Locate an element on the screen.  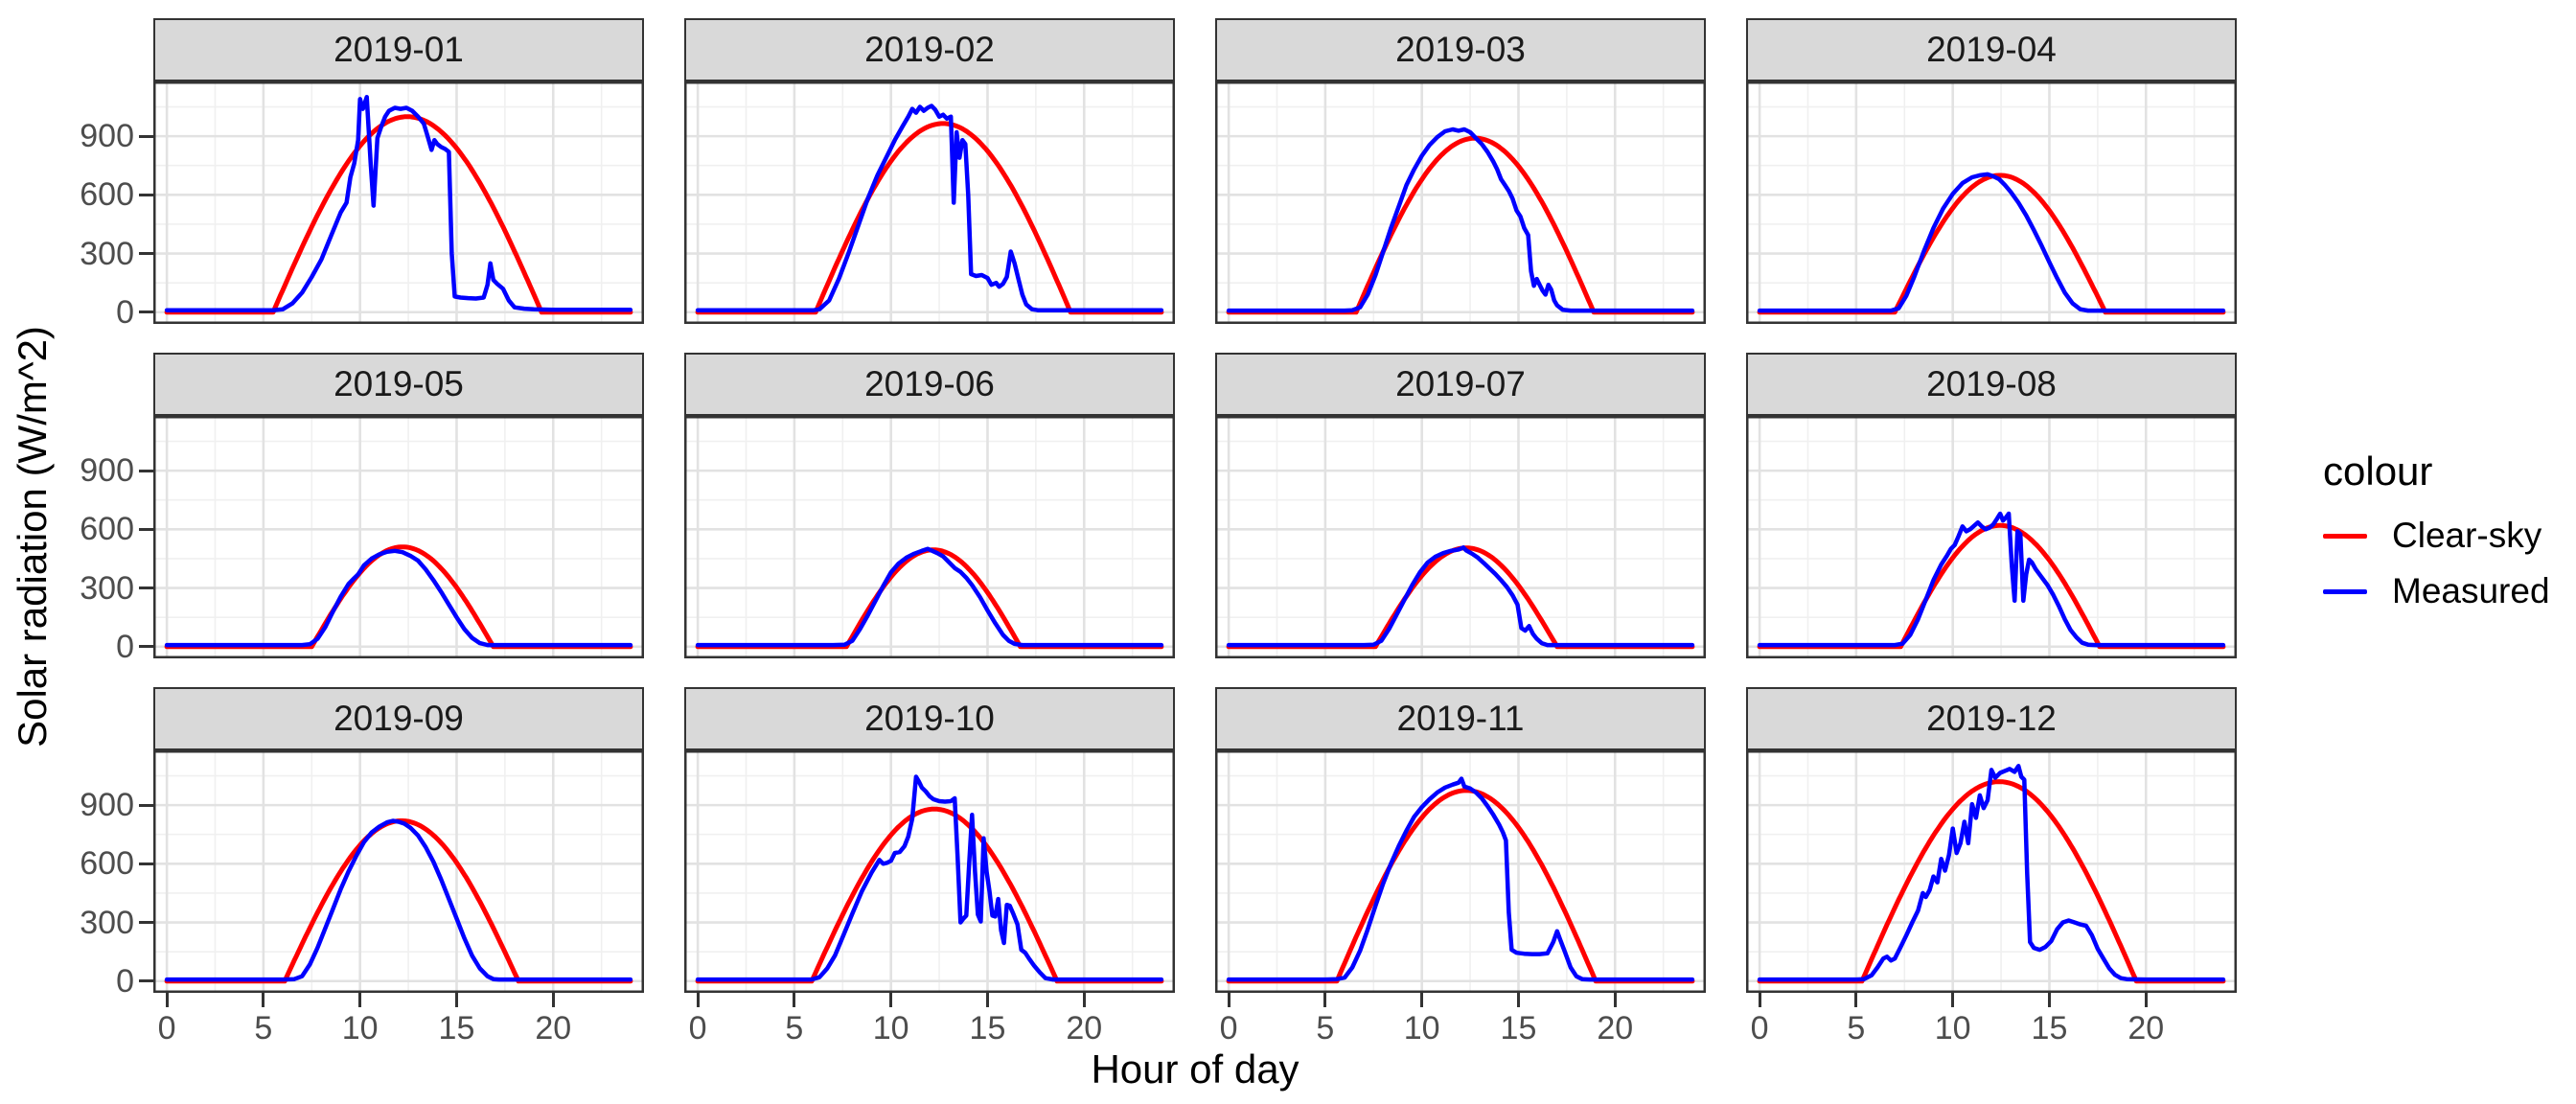
facet-strip-2019-03: 2019-03 is located at coordinates (1460, 49).